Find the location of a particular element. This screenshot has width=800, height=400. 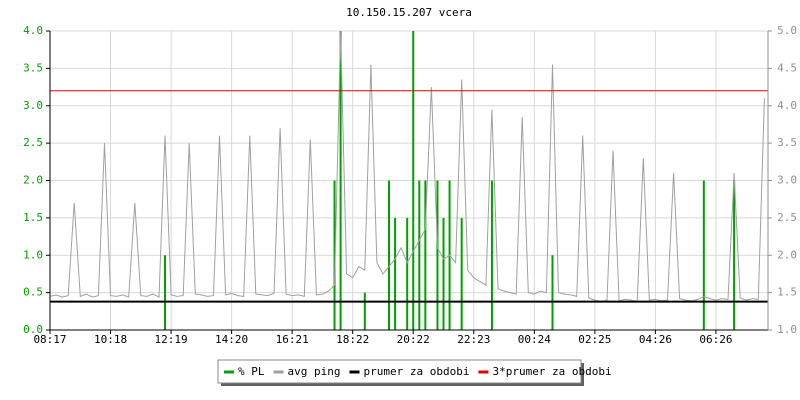

y-tick-label: 2.0 is located at coordinates (33, 180).